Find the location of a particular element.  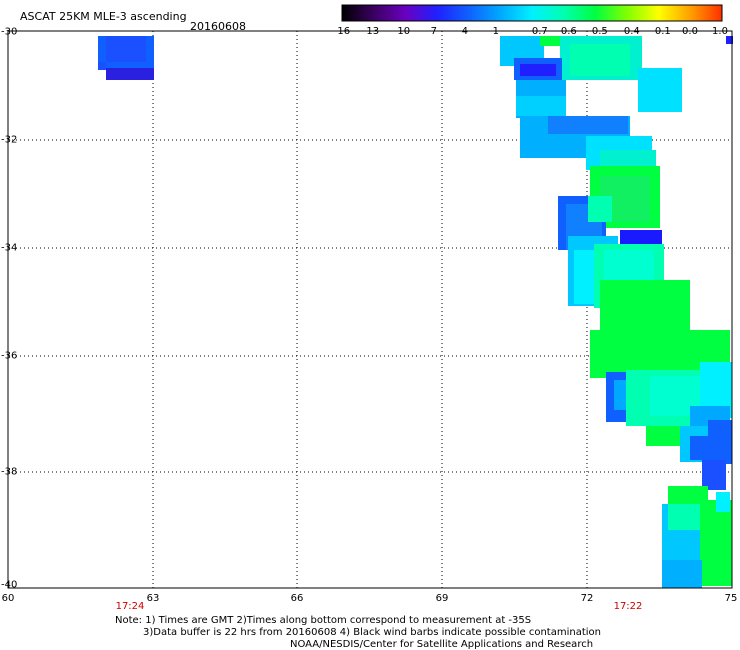

lat-label: -34 is located at coordinates (9, 248).